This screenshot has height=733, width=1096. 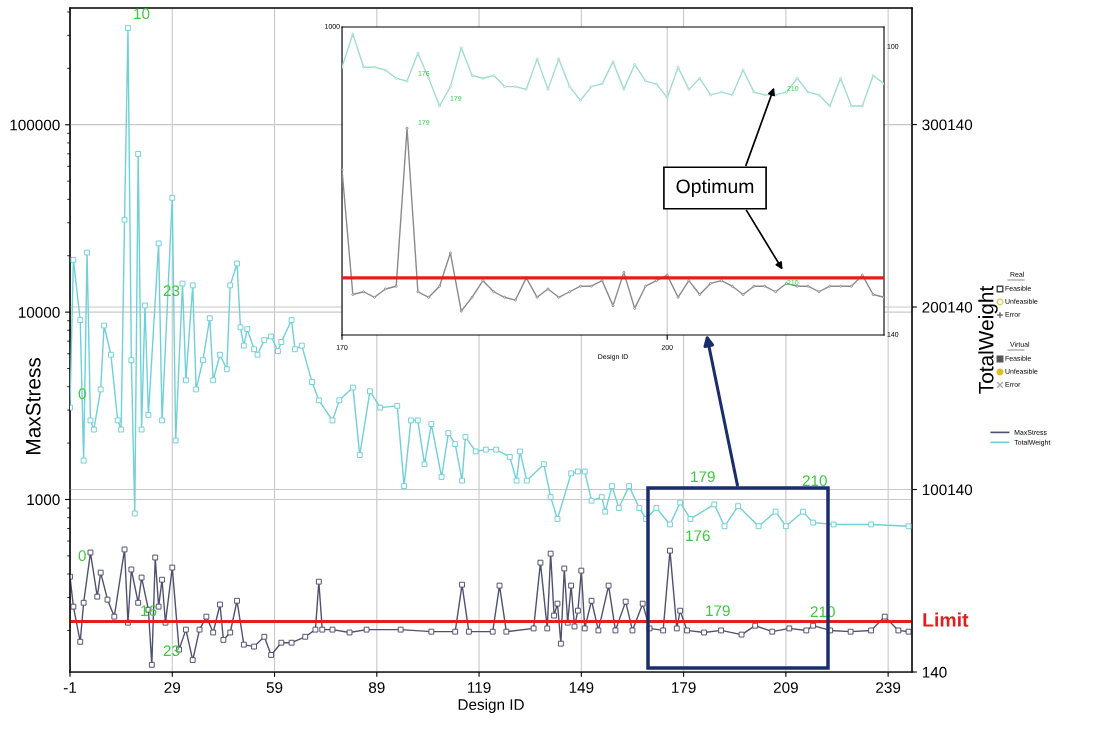 What do you see at coordinates (947, 125) in the screenshot?
I see `y2-tick-label: 300140` at bounding box center [947, 125].